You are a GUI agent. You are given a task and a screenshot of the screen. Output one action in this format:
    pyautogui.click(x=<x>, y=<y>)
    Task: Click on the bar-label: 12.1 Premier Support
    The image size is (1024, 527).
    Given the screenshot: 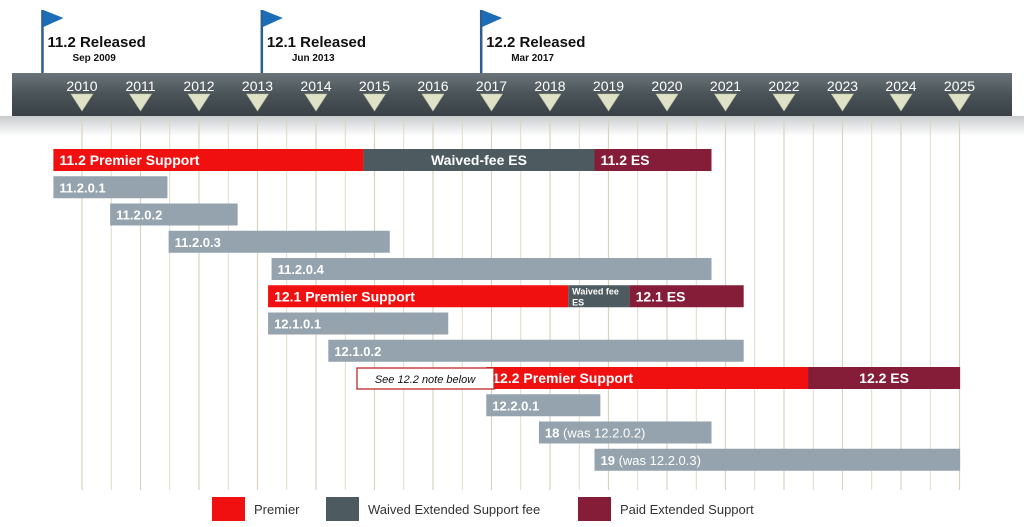 What is the action you would take?
    pyautogui.click(x=344, y=296)
    